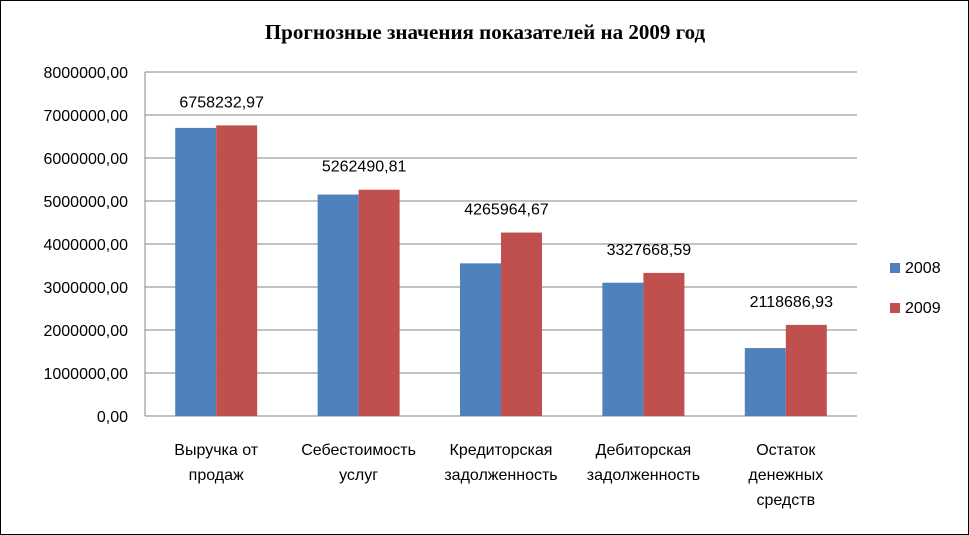 The height and width of the screenshot is (535, 969). I want to click on category-label: средств, so click(785, 500).